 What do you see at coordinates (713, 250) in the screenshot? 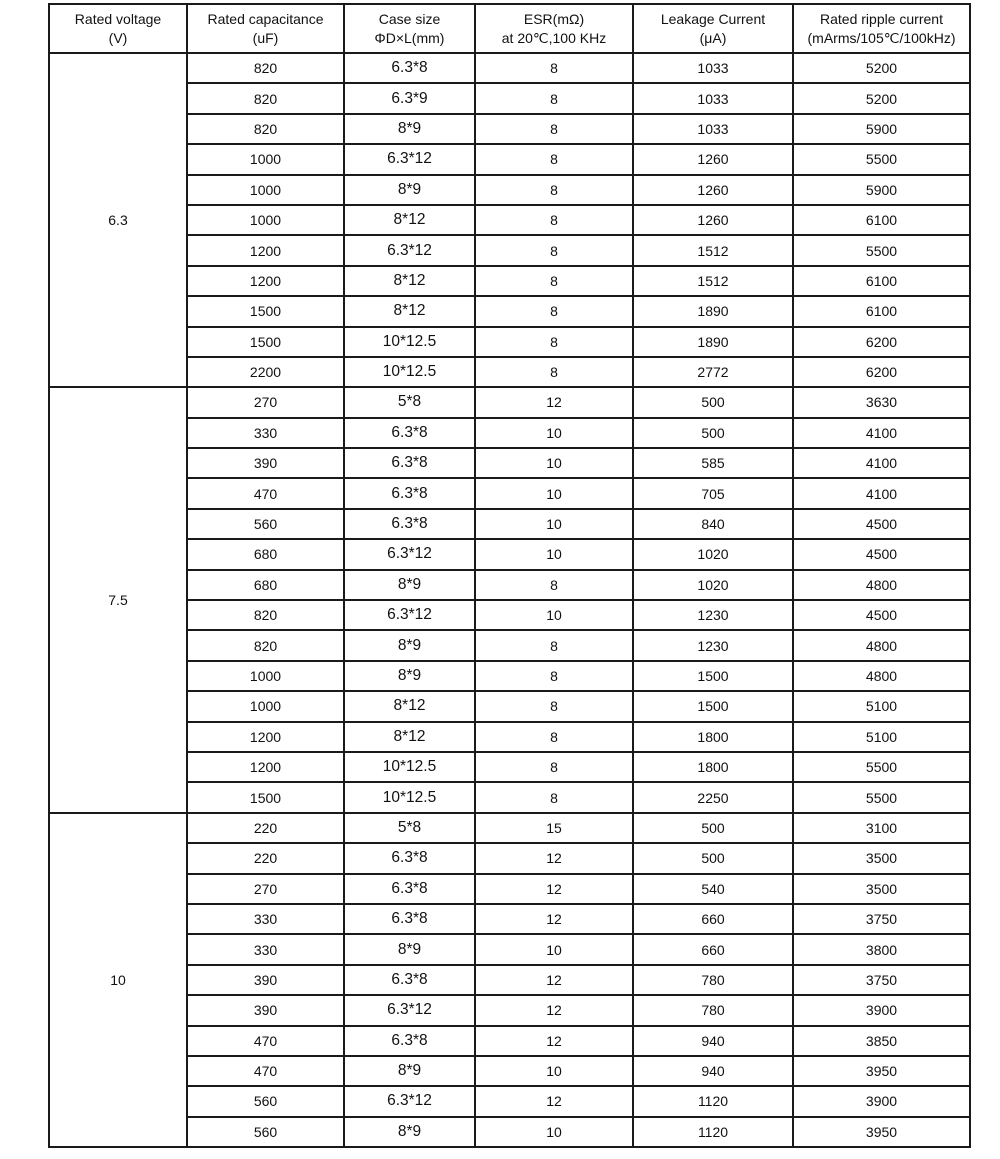
I see `cell-leakage-current: 1512` at bounding box center [713, 250].